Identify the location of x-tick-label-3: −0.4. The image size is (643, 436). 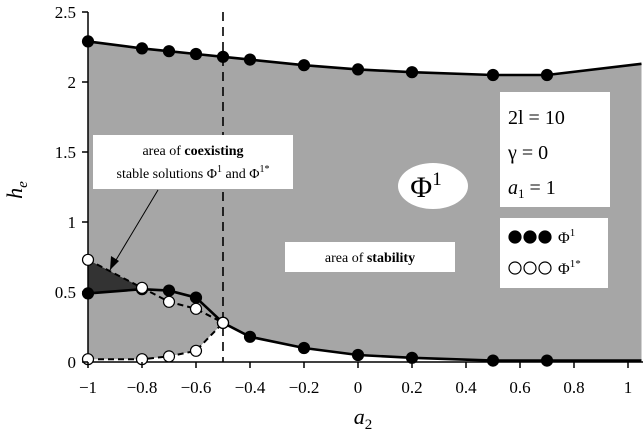
(250, 387).